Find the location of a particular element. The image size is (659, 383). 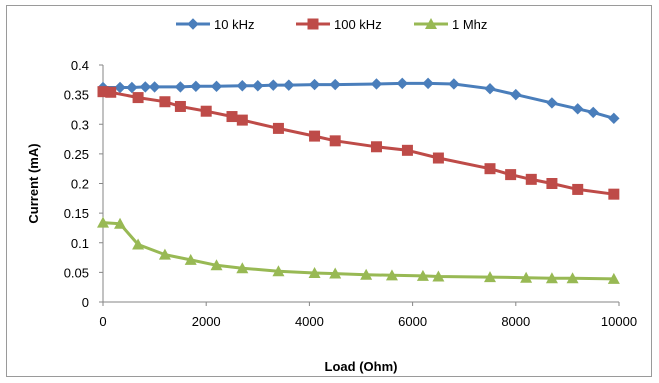

x-tick-label: 4000 is located at coordinates (309, 321).